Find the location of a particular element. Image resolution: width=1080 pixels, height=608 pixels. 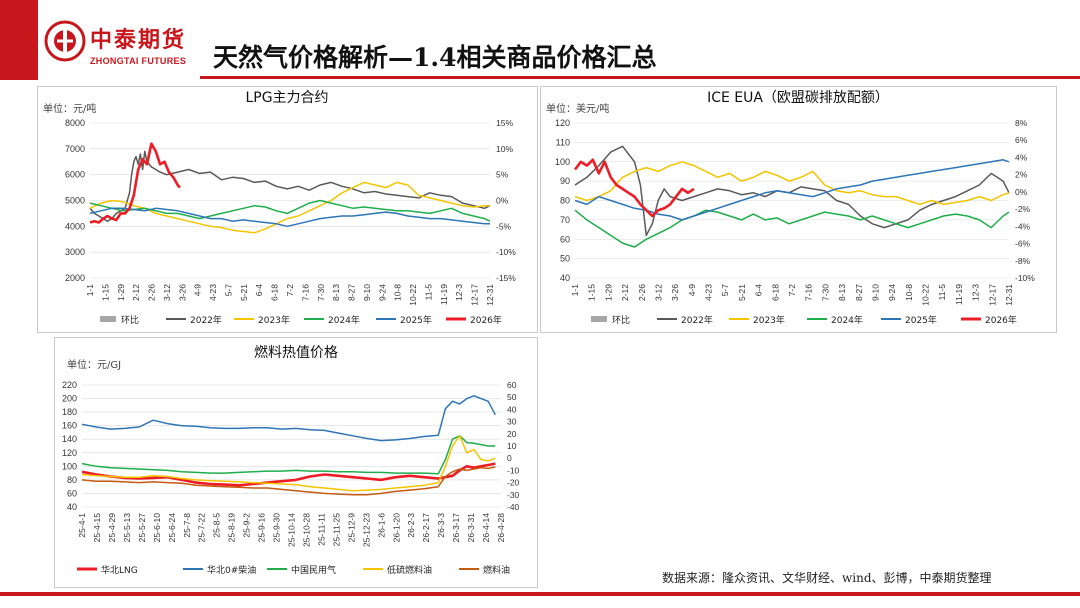

chart-title: ICE EUA（欧盟碳排放配额） is located at coordinates (798, 98).